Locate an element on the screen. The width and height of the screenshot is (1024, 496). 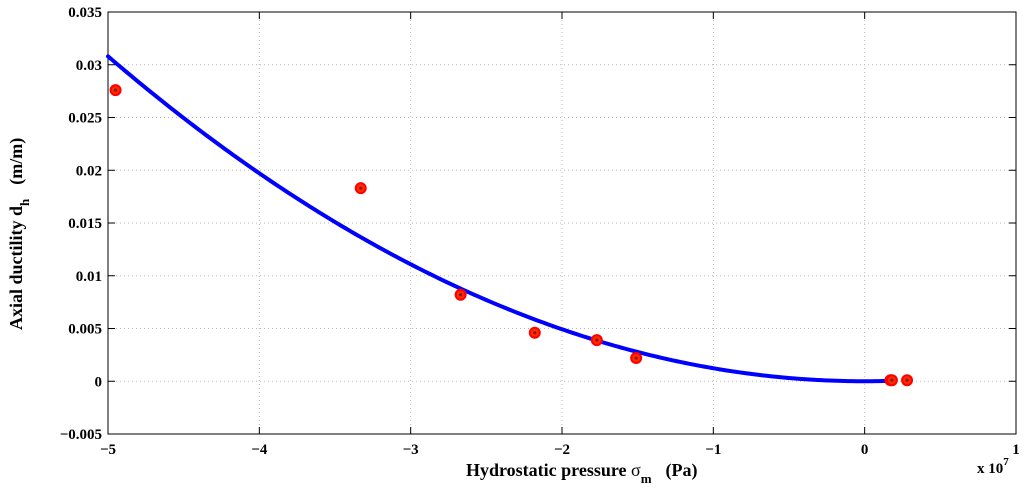
x-axis-title-prefix: Hydrostatic pressure is located at coordinates (548, 470).